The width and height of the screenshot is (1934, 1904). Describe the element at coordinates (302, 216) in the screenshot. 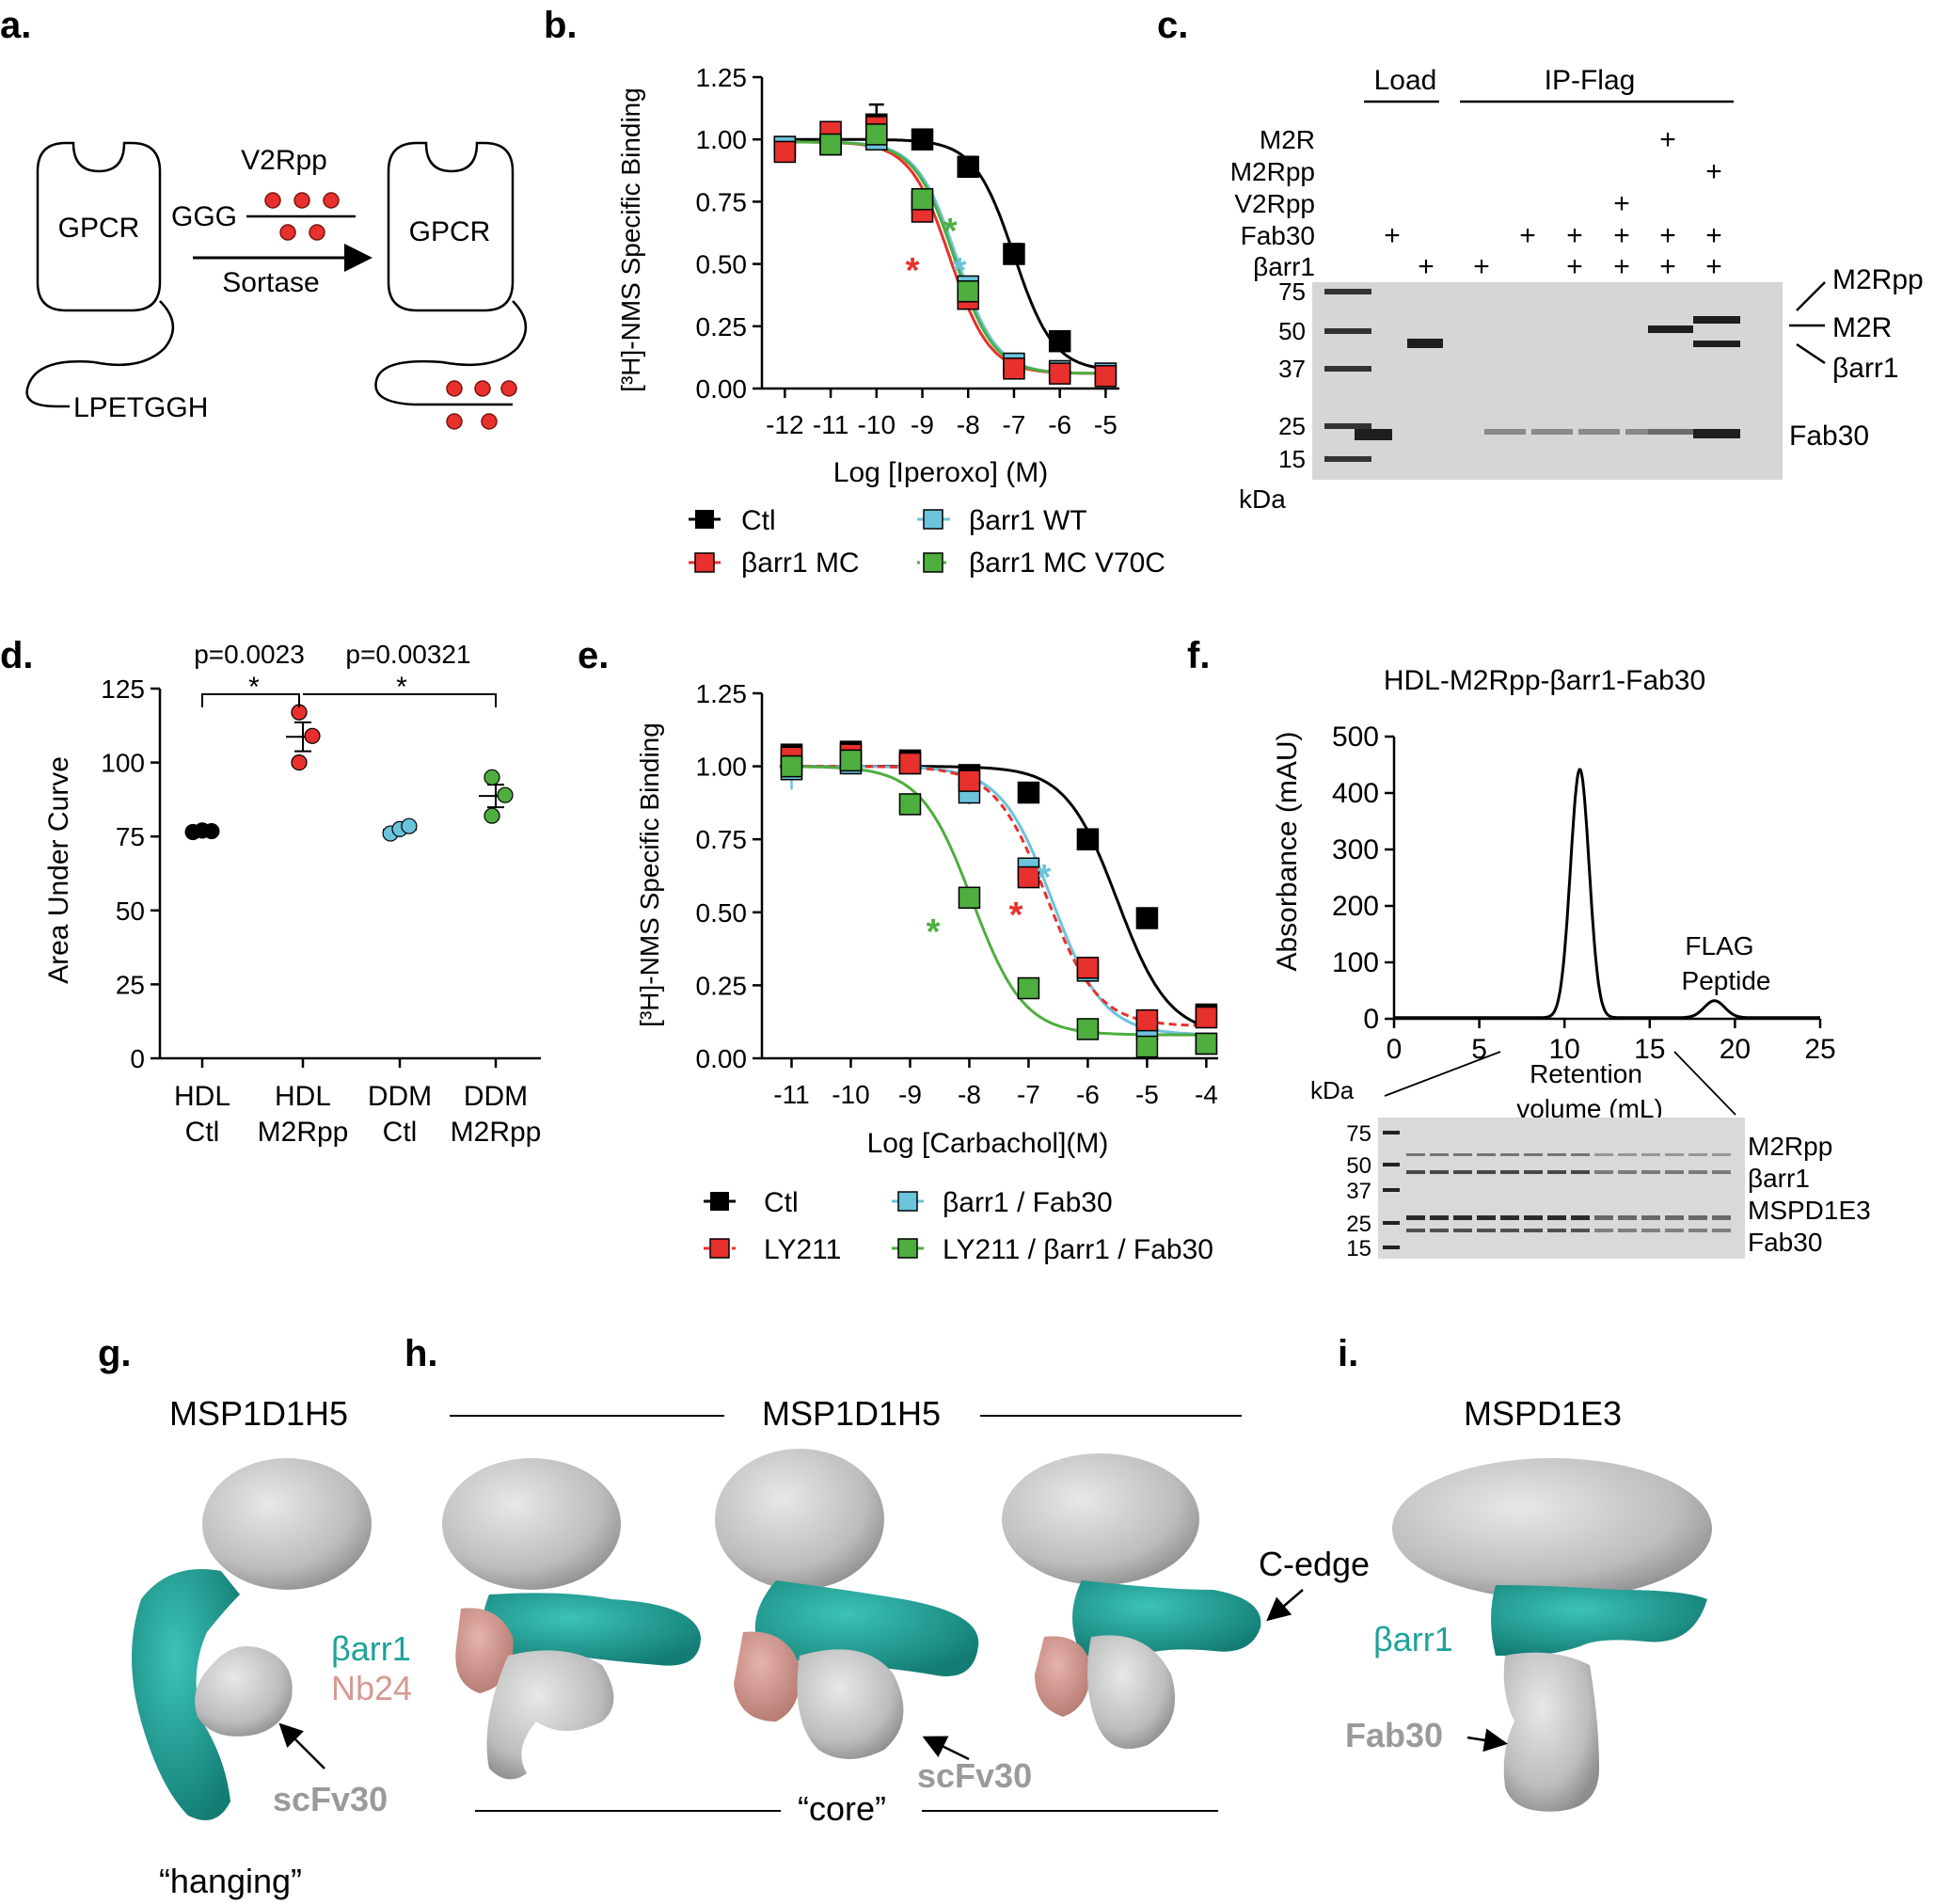

I see `phospho-dots-peptide` at that location.